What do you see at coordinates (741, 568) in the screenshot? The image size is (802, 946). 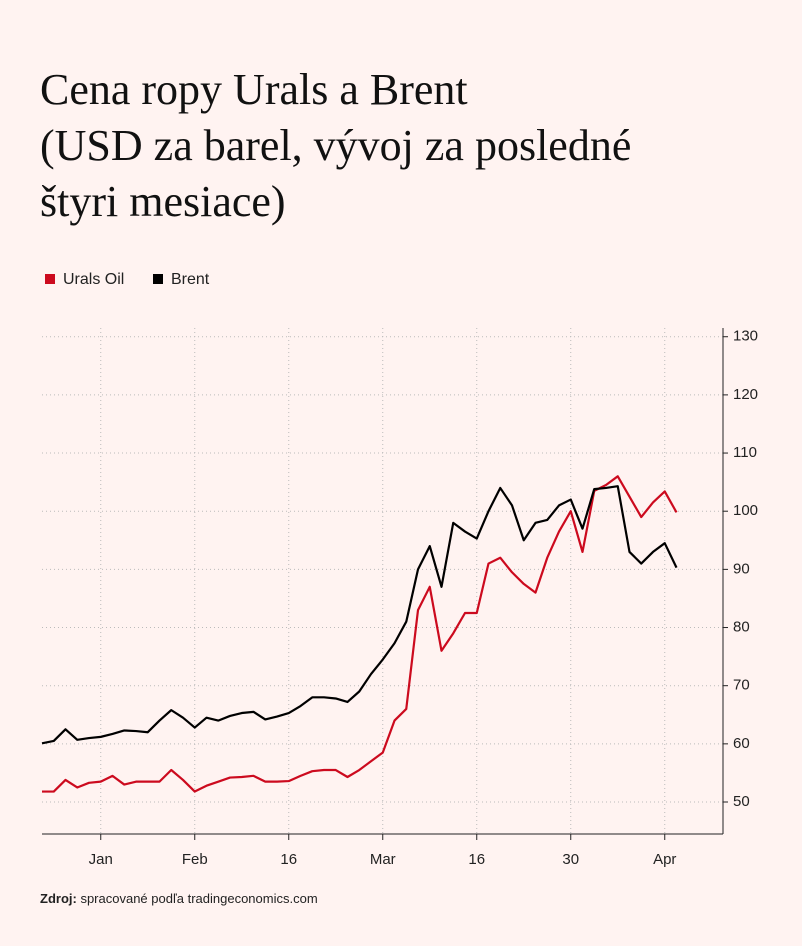 I see `y-tick-label: 90` at bounding box center [741, 568].